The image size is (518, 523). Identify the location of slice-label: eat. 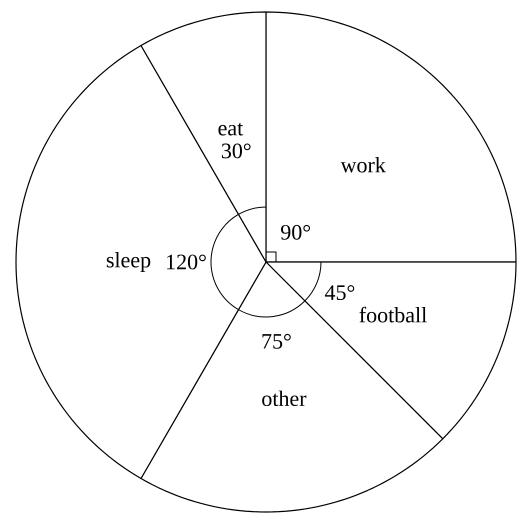
(231, 129).